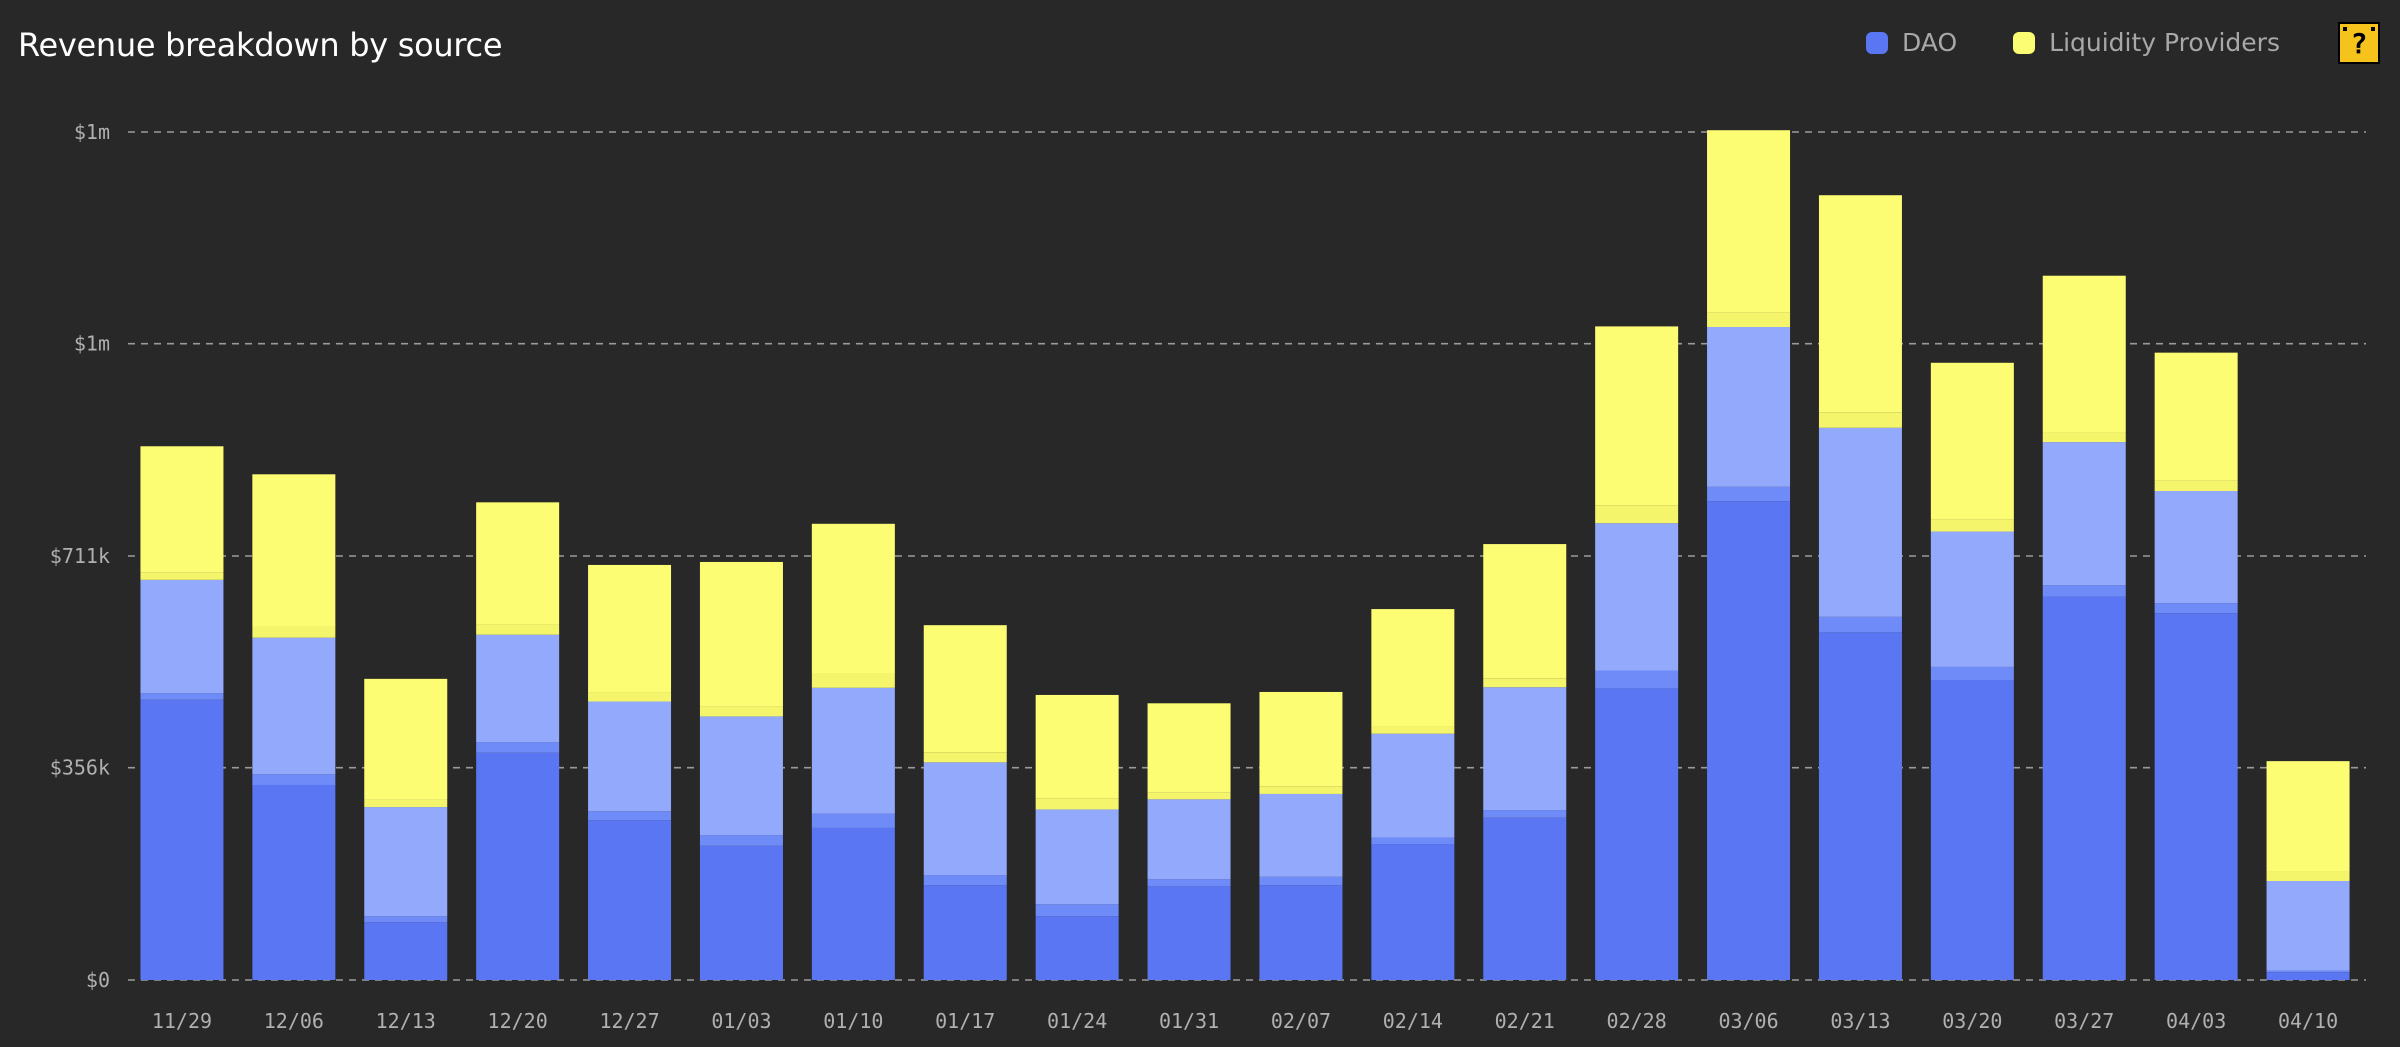  Describe the element at coordinates (2359, 43) in the screenshot. I see `question-block-icon: ?` at that location.